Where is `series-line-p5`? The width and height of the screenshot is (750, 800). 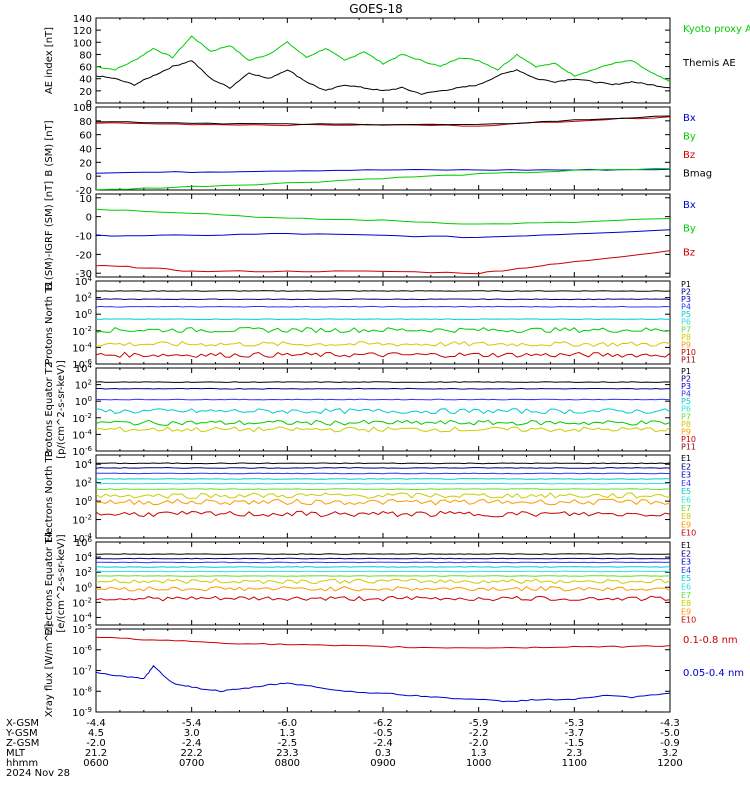
series-line-p5 is located at coordinates (383, 330).